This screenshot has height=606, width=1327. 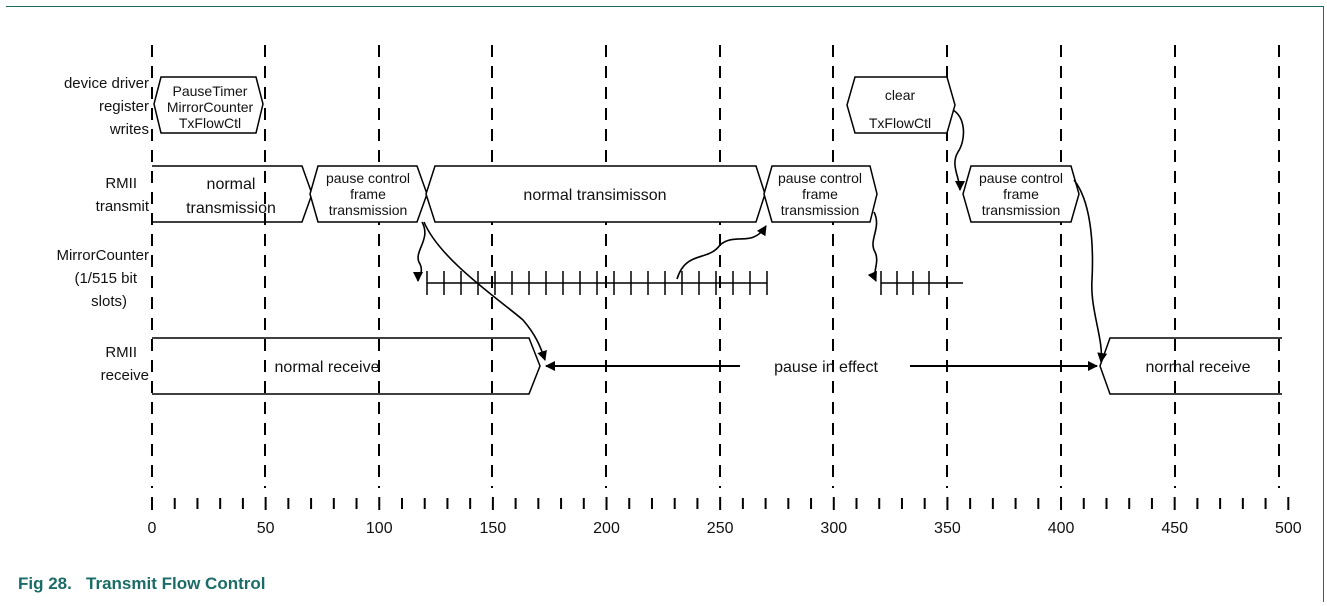 I want to click on axis-label: 100, so click(x=379, y=528).